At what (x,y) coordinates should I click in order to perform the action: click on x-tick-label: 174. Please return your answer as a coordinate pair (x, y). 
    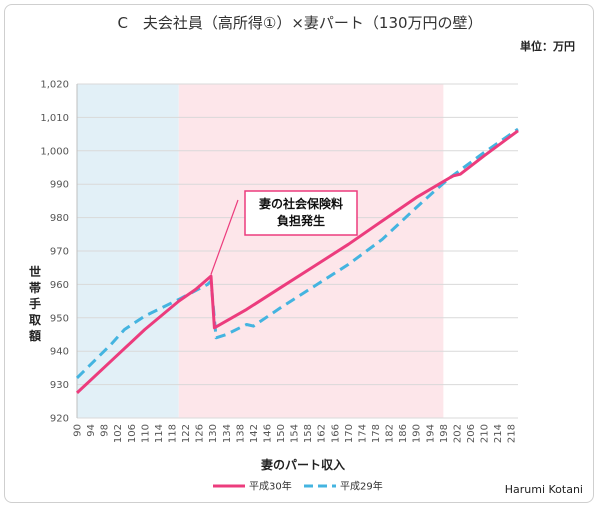
    Looking at the image, I should click on (362, 433).